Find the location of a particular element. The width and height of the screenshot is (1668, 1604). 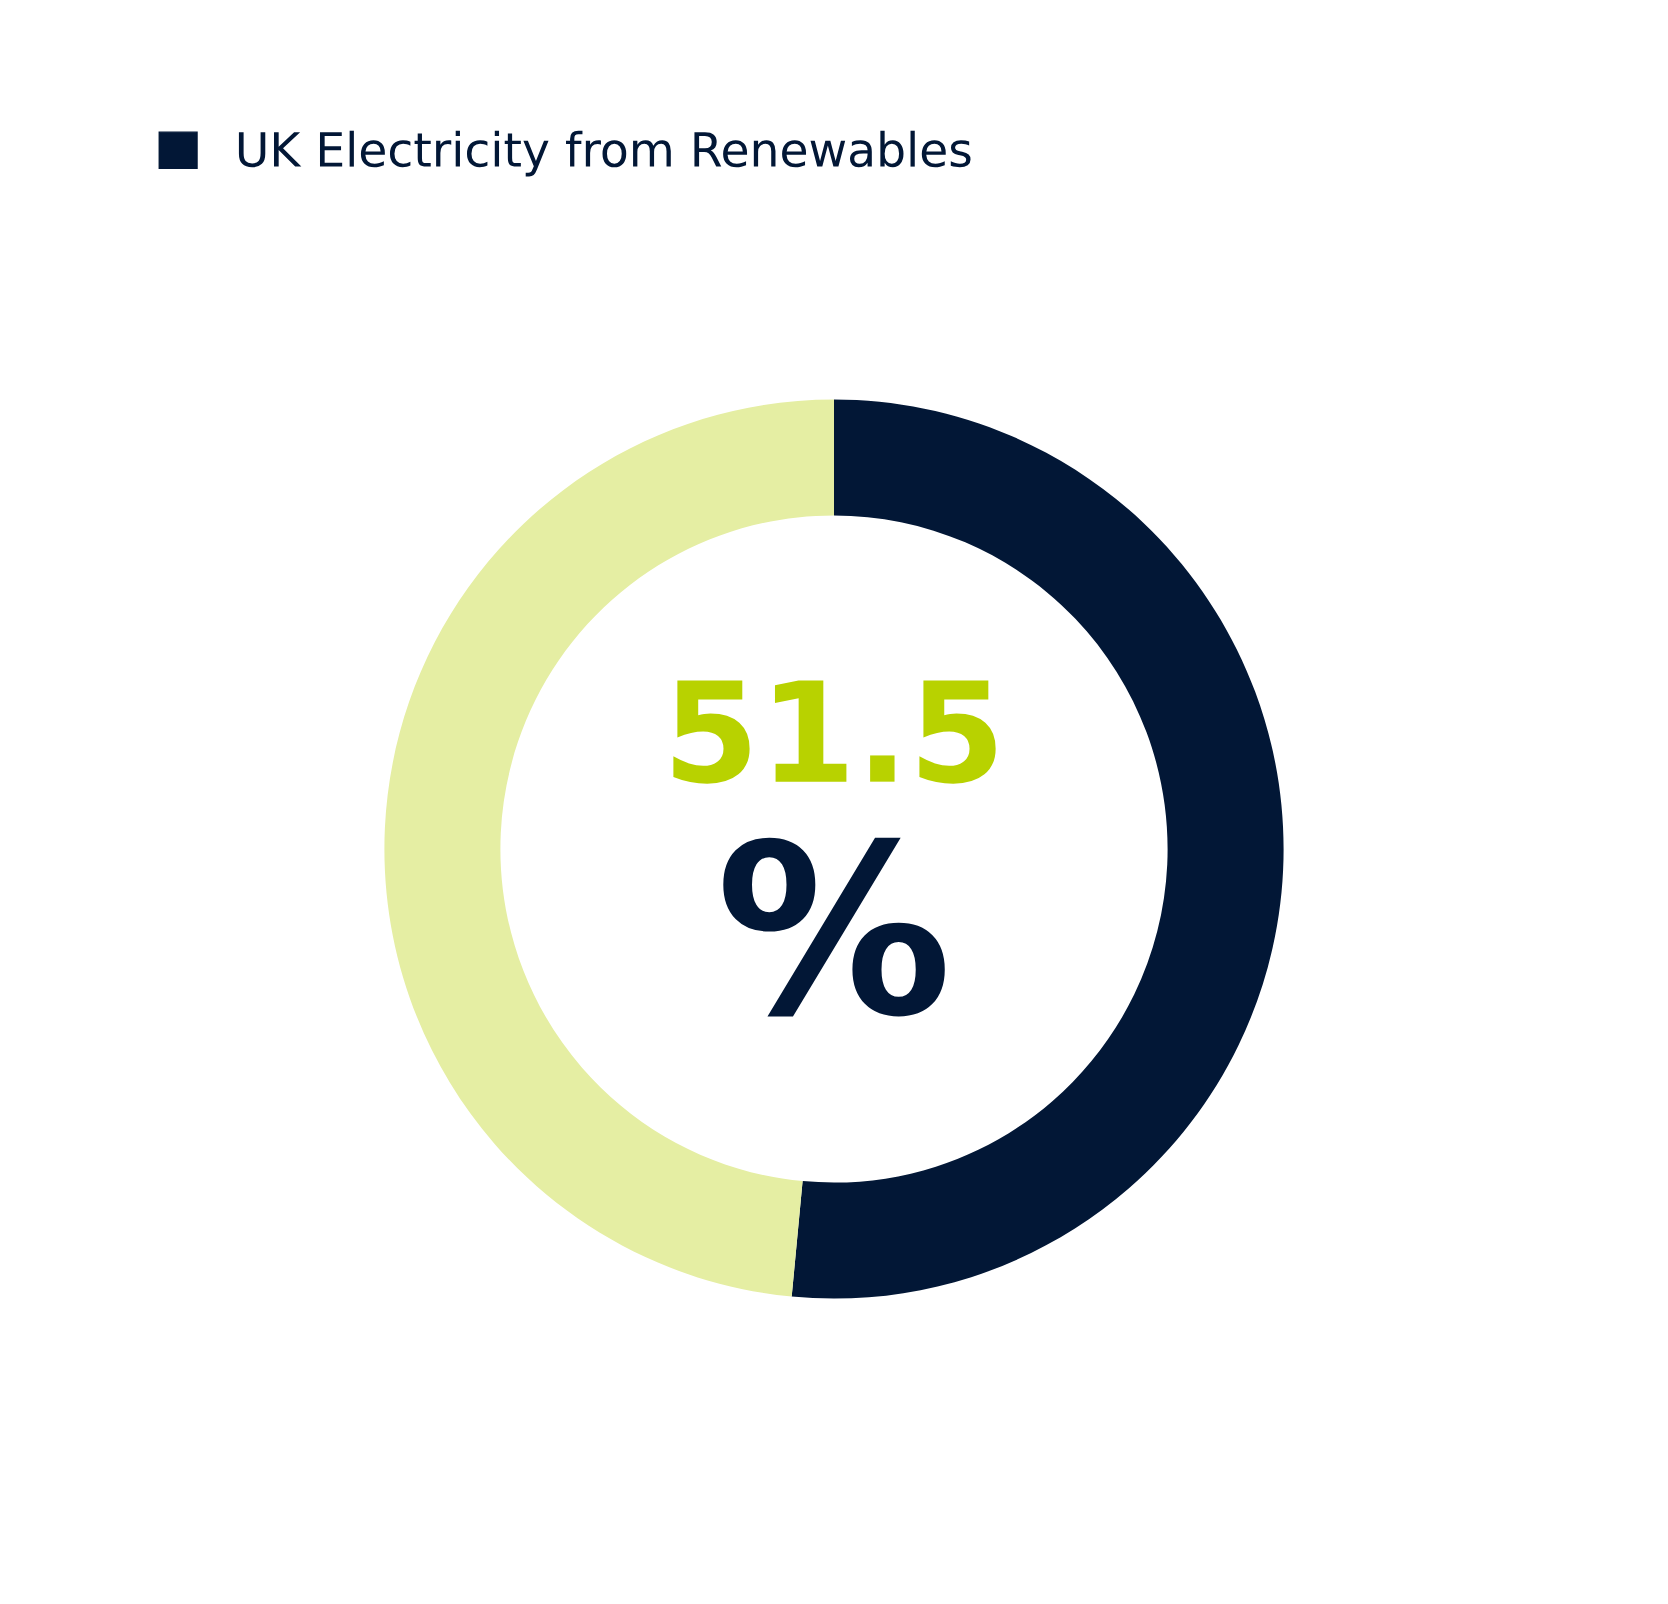

legend-label: UK Electricity from Renewables is located at coordinates (604, 153).